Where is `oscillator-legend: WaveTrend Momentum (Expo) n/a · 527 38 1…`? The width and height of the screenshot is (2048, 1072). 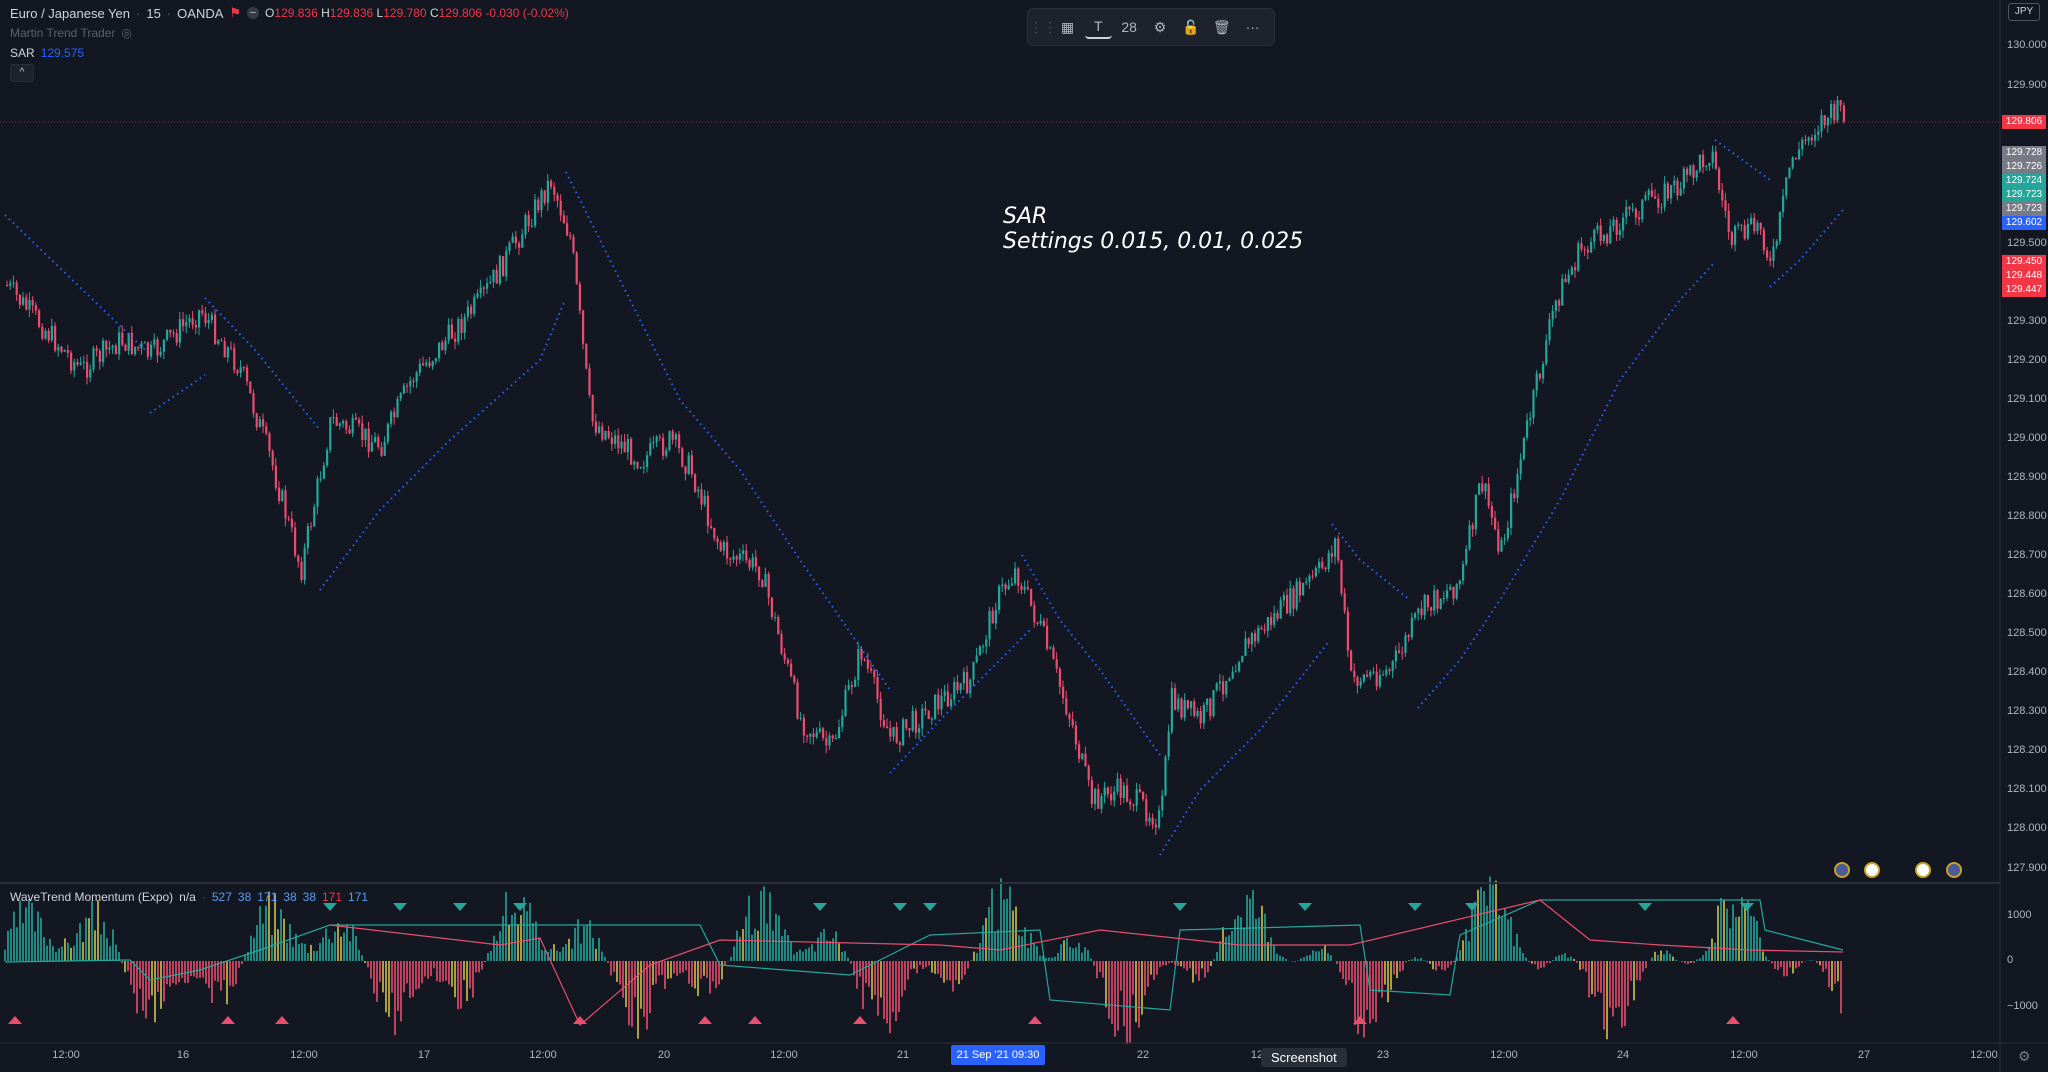 oscillator-legend: WaveTrend Momentum (Expo) n/a · 527 38 1… is located at coordinates (189, 897).